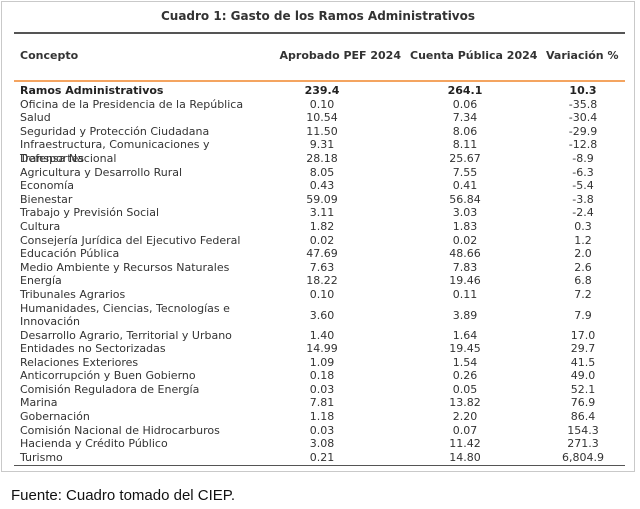 The height and width of the screenshot is (509, 640). I want to click on row-aprobado: 1.40, so click(322, 335).